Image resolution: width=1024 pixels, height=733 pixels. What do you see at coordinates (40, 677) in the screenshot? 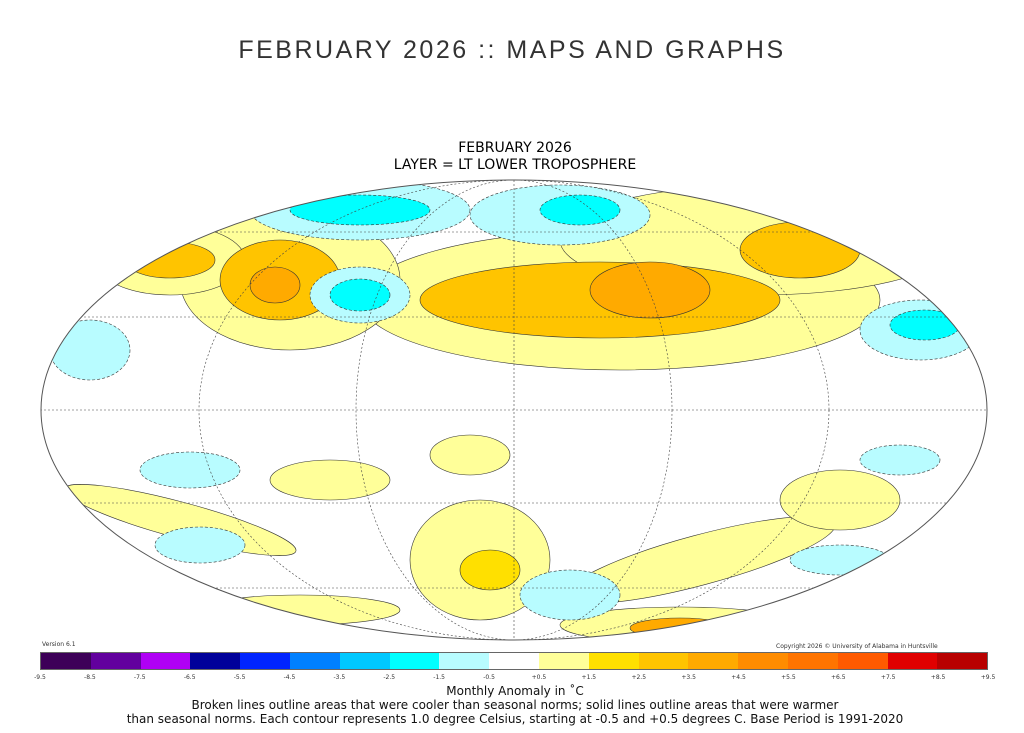
I see `color-scale-tick-label: -9.5` at bounding box center [40, 677].